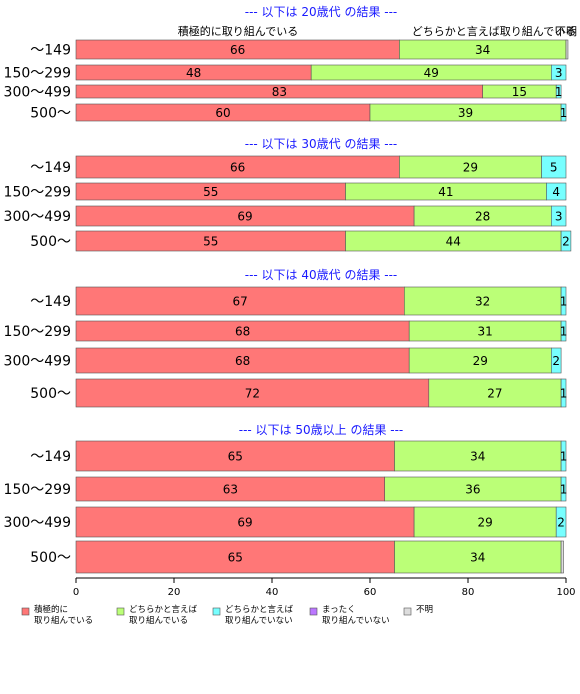  What do you see at coordinates (76, 592) in the screenshot?
I see `x-tick-label: 0` at bounding box center [76, 592].